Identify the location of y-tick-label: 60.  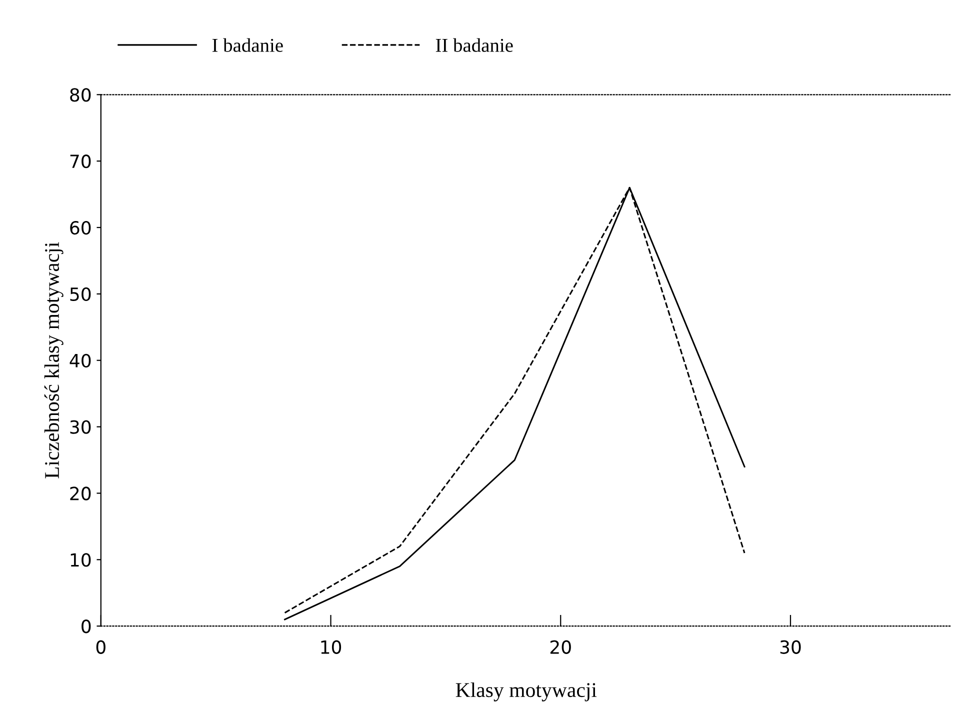
(80, 227).